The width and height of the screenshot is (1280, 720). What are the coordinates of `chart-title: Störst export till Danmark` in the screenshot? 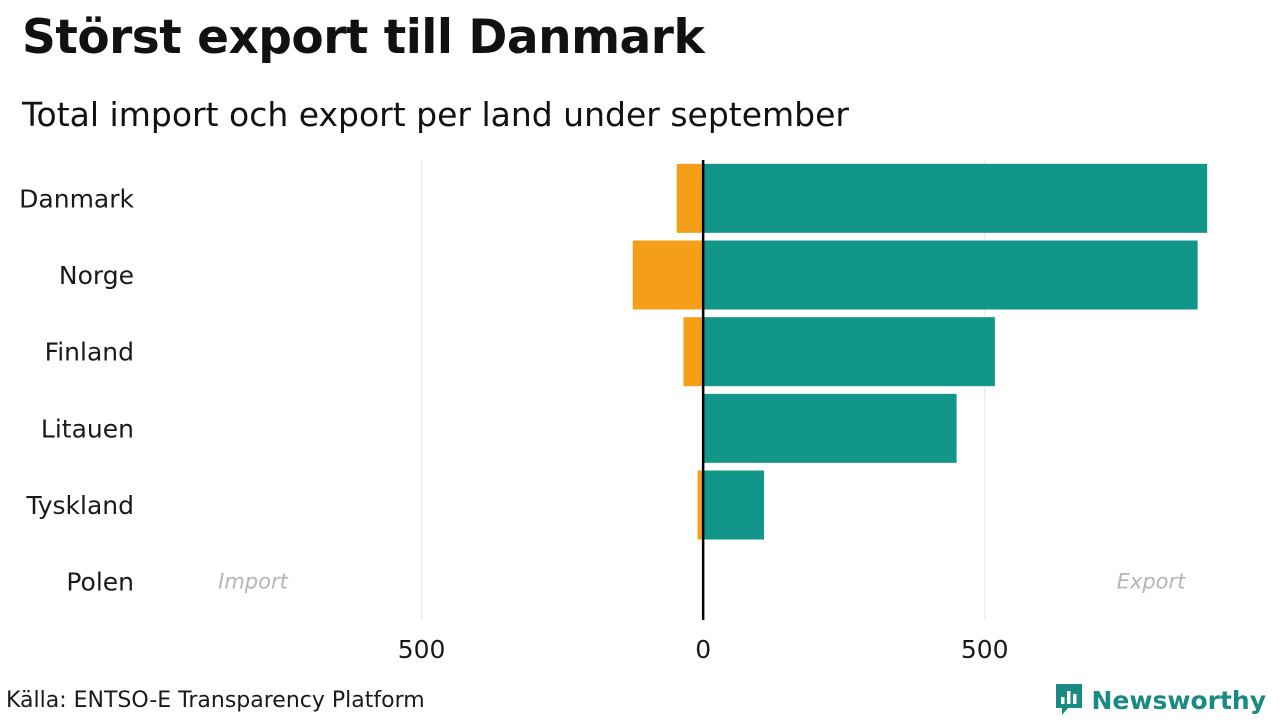 It's located at (363, 37).